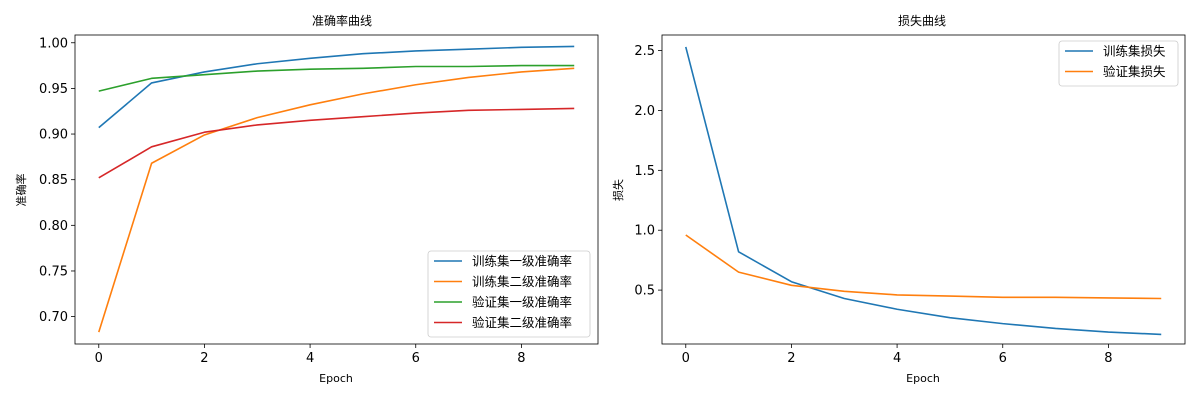 Image resolution: width=1200 pixels, height=400 pixels. What do you see at coordinates (204, 358) in the screenshot?
I see `accuracy-x-tick-label: 2` at bounding box center [204, 358].